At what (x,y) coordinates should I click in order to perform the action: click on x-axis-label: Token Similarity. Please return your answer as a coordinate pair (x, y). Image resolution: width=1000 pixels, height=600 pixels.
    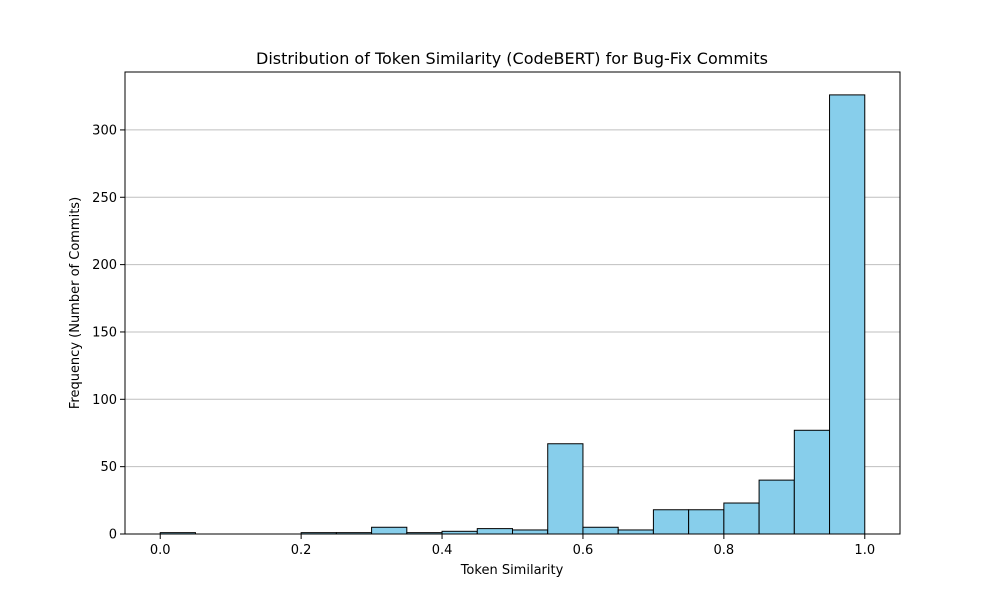
    Looking at the image, I should click on (512, 570).